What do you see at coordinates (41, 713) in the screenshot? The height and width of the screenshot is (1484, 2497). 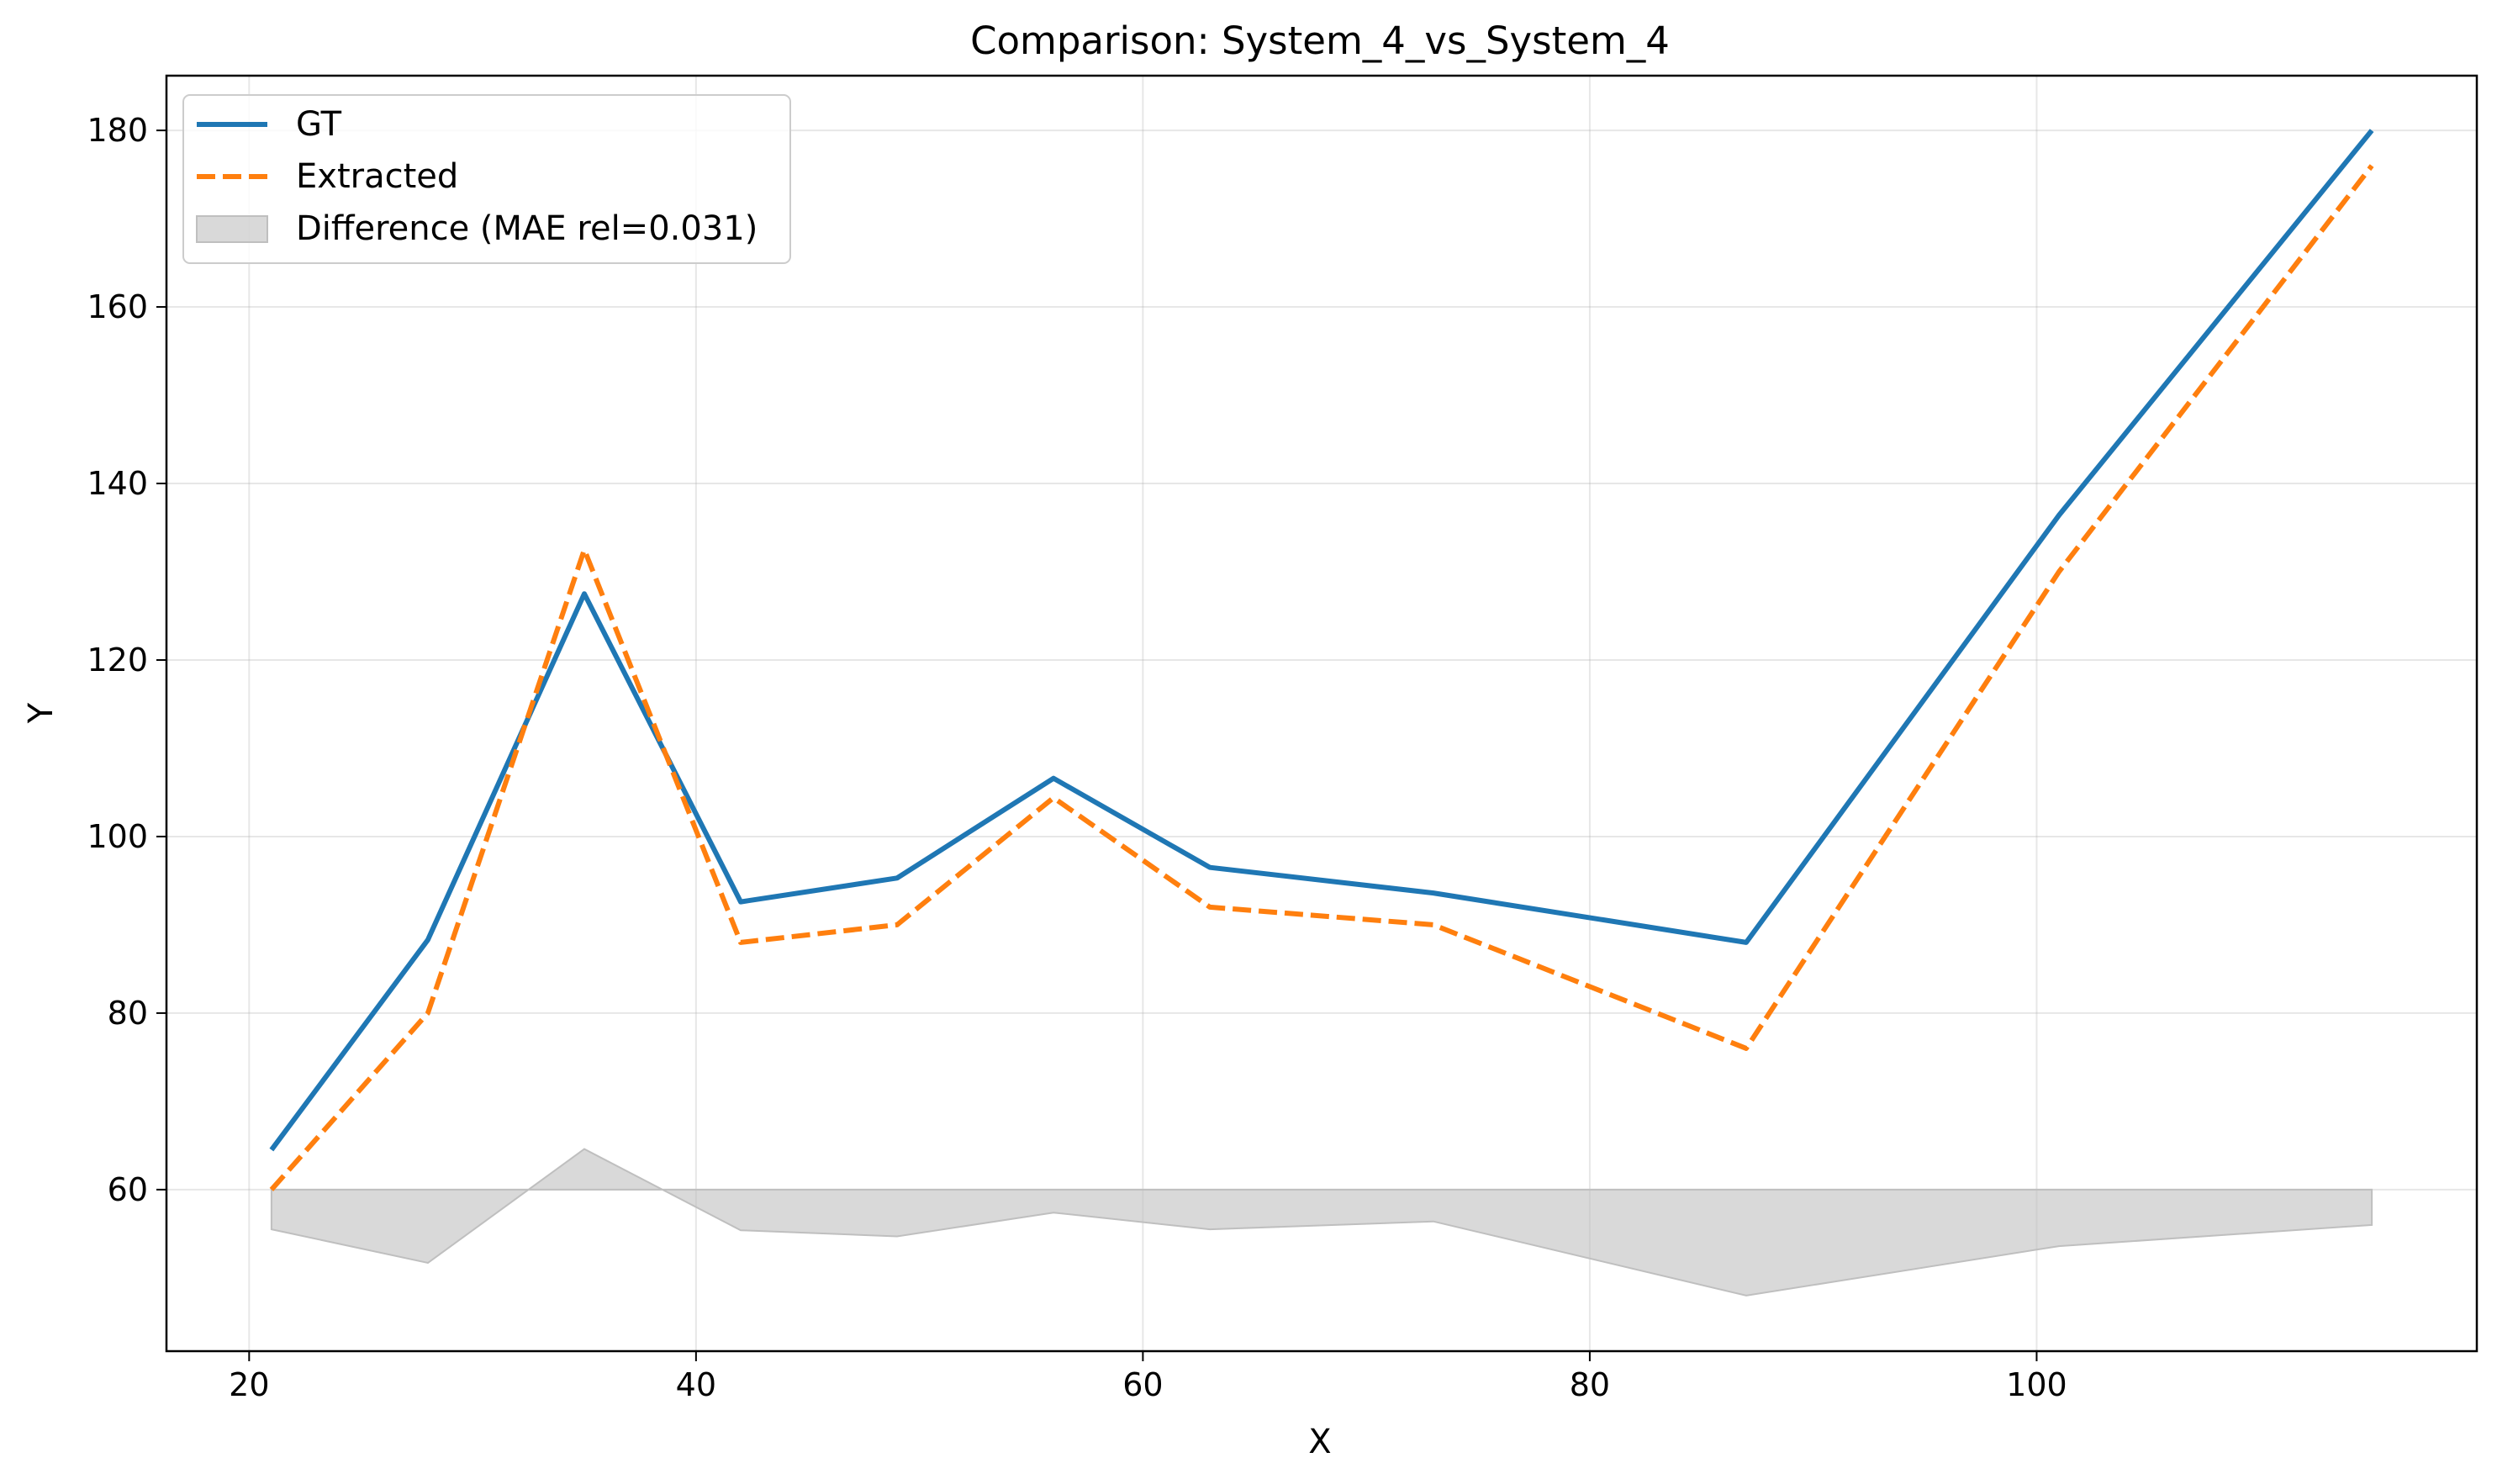 I see `y-axis-label: Y` at bounding box center [41, 713].